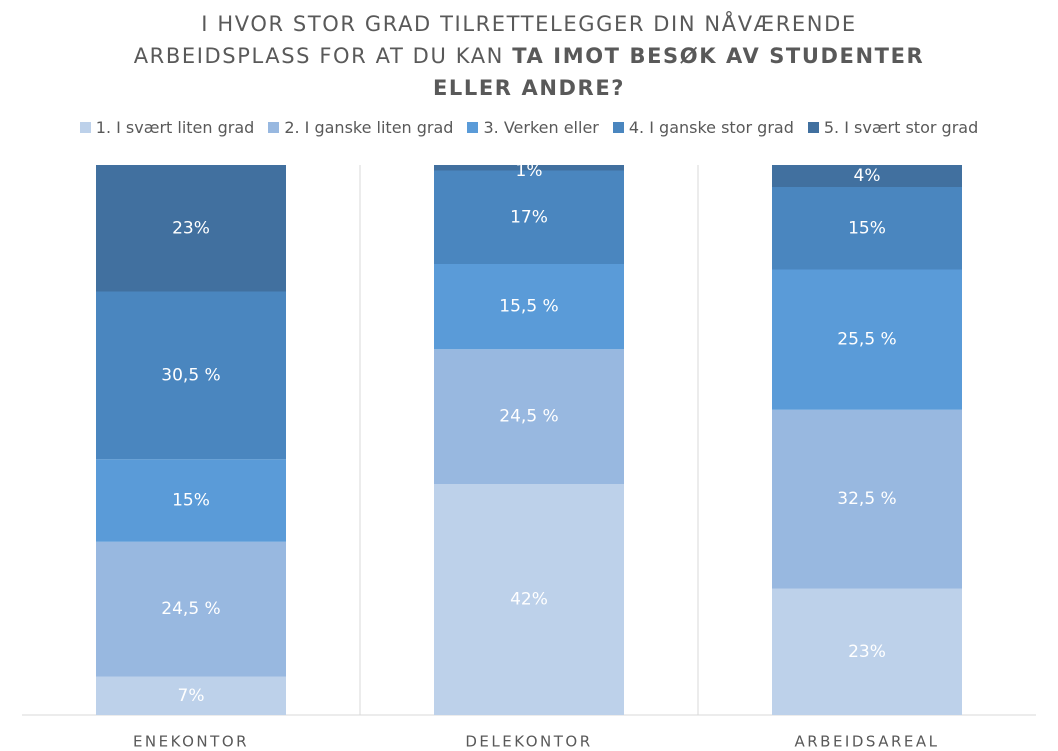 The width and height of the screenshot is (1058, 751). Describe the element at coordinates (866, 742) in the screenshot. I see `x-tick-label: ARBEIDSAREAL` at that location.